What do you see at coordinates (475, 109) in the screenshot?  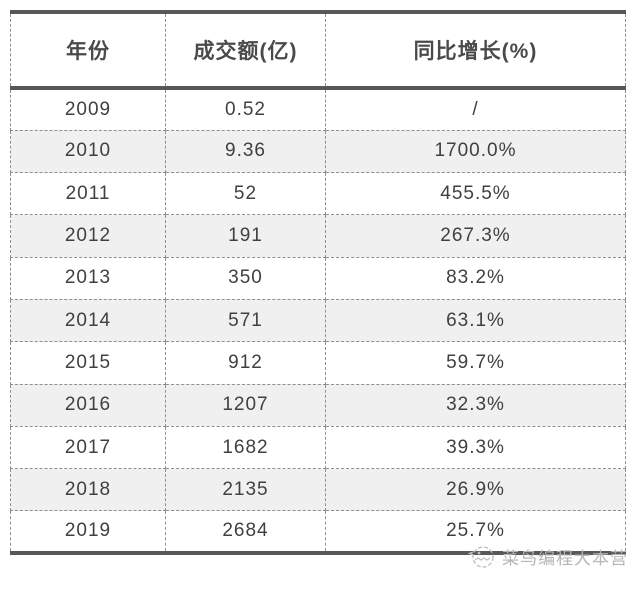 I see `growth-cell: /` at bounding box center [475, 109].